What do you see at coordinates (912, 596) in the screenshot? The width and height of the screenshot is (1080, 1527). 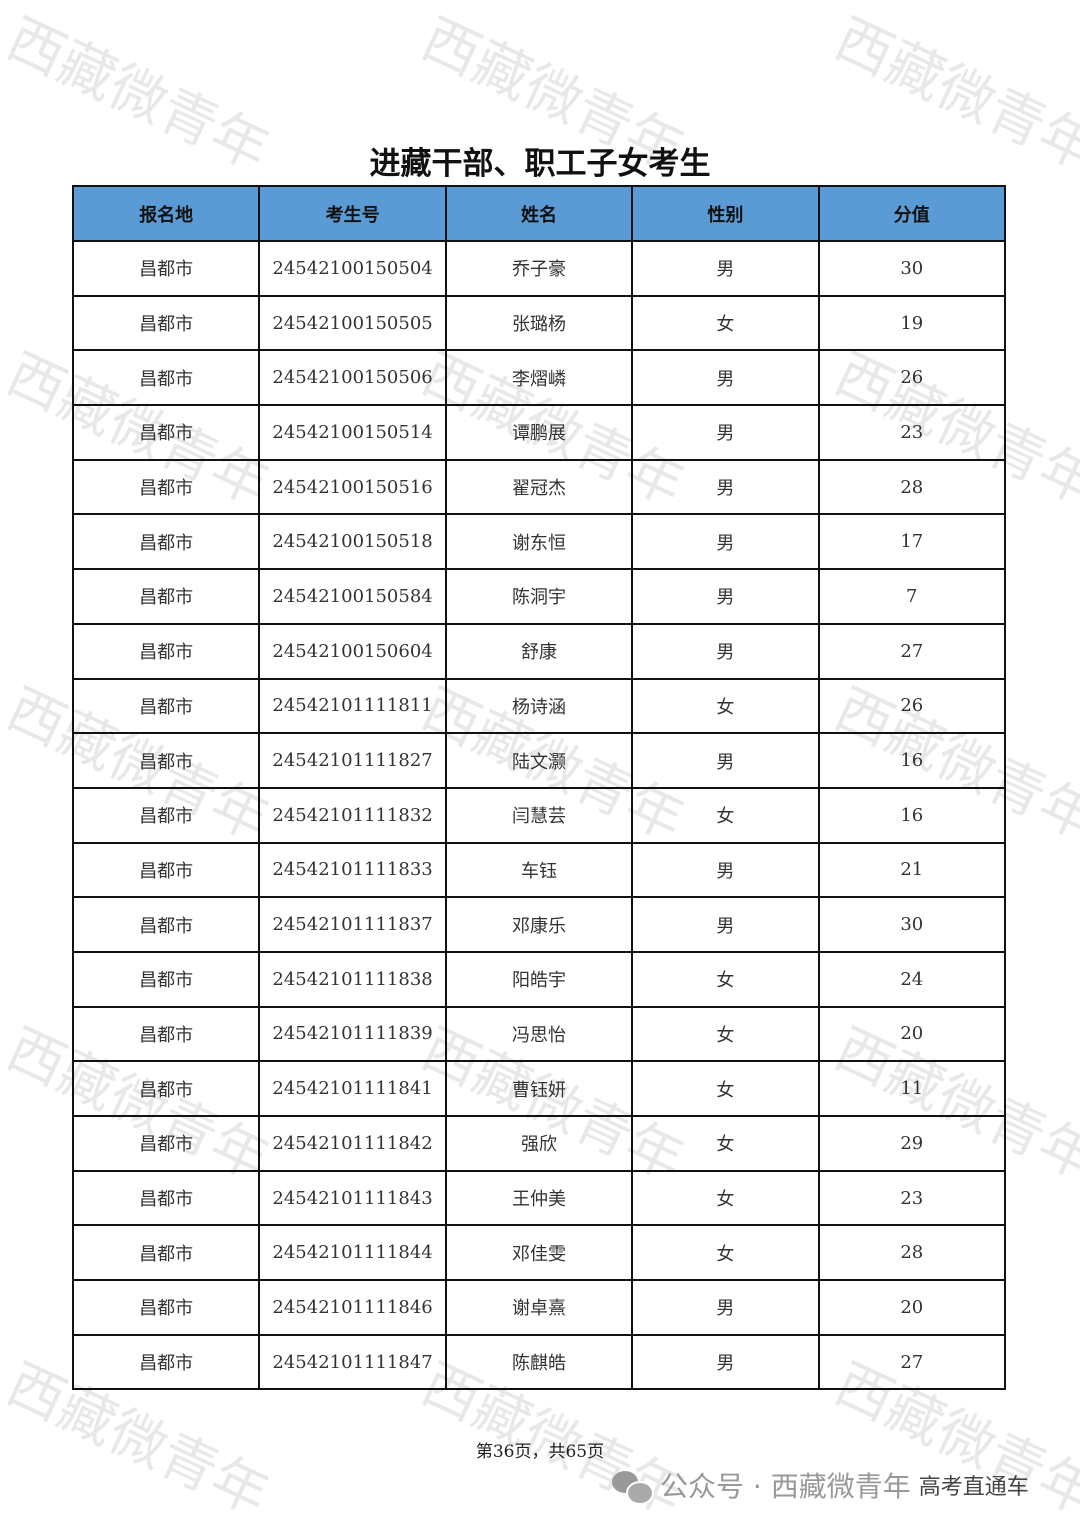 I see `table-cell: 7` at bounding box center [912, 596].